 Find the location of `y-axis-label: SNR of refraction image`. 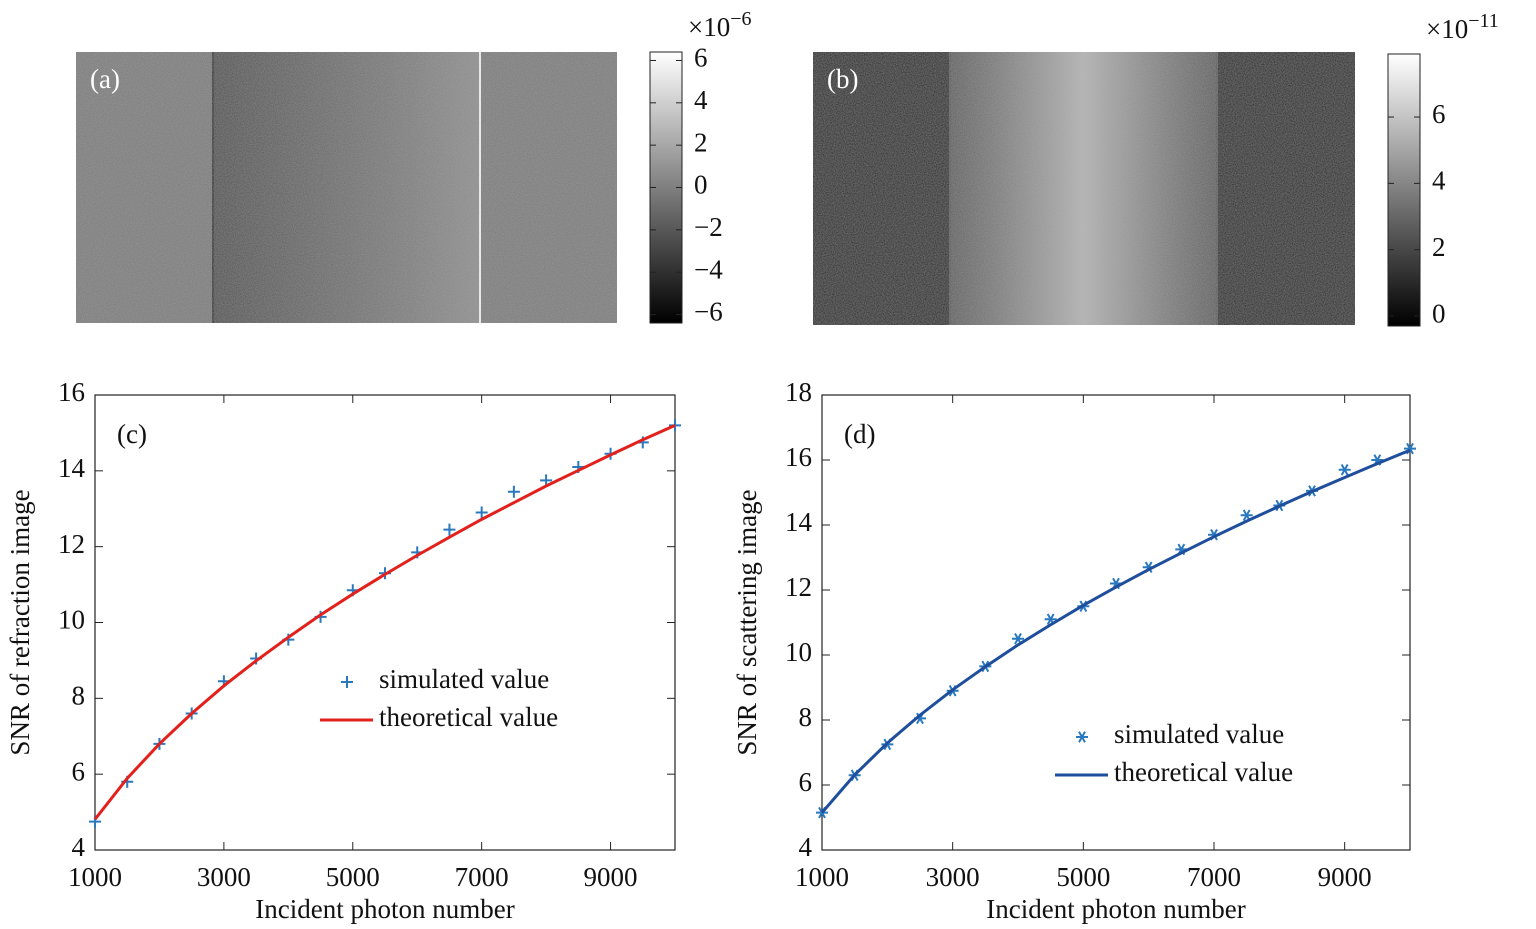

y-axis-label: SNR of refraction image is located at coordinates (20, 622).